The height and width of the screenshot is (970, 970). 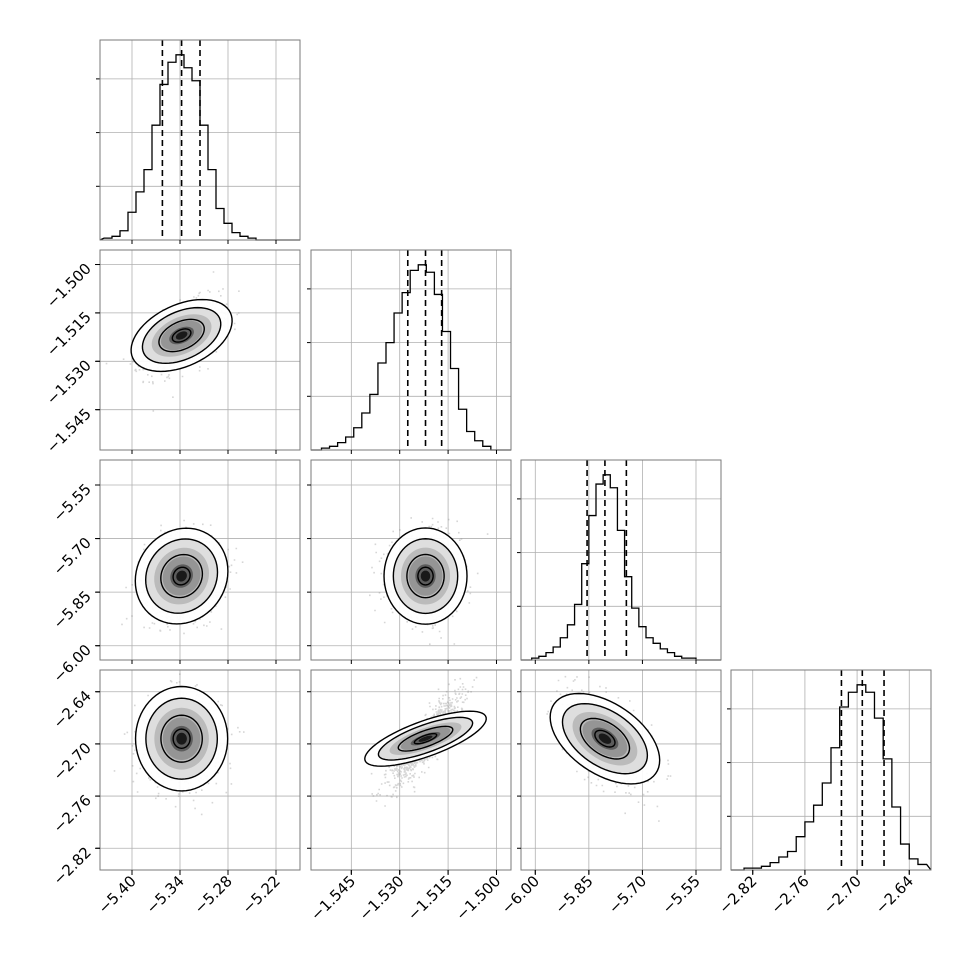 I want to click on scatter-panel-1-2: −1.545−1.530−1.515−1.500, so click(x=172, y=353).